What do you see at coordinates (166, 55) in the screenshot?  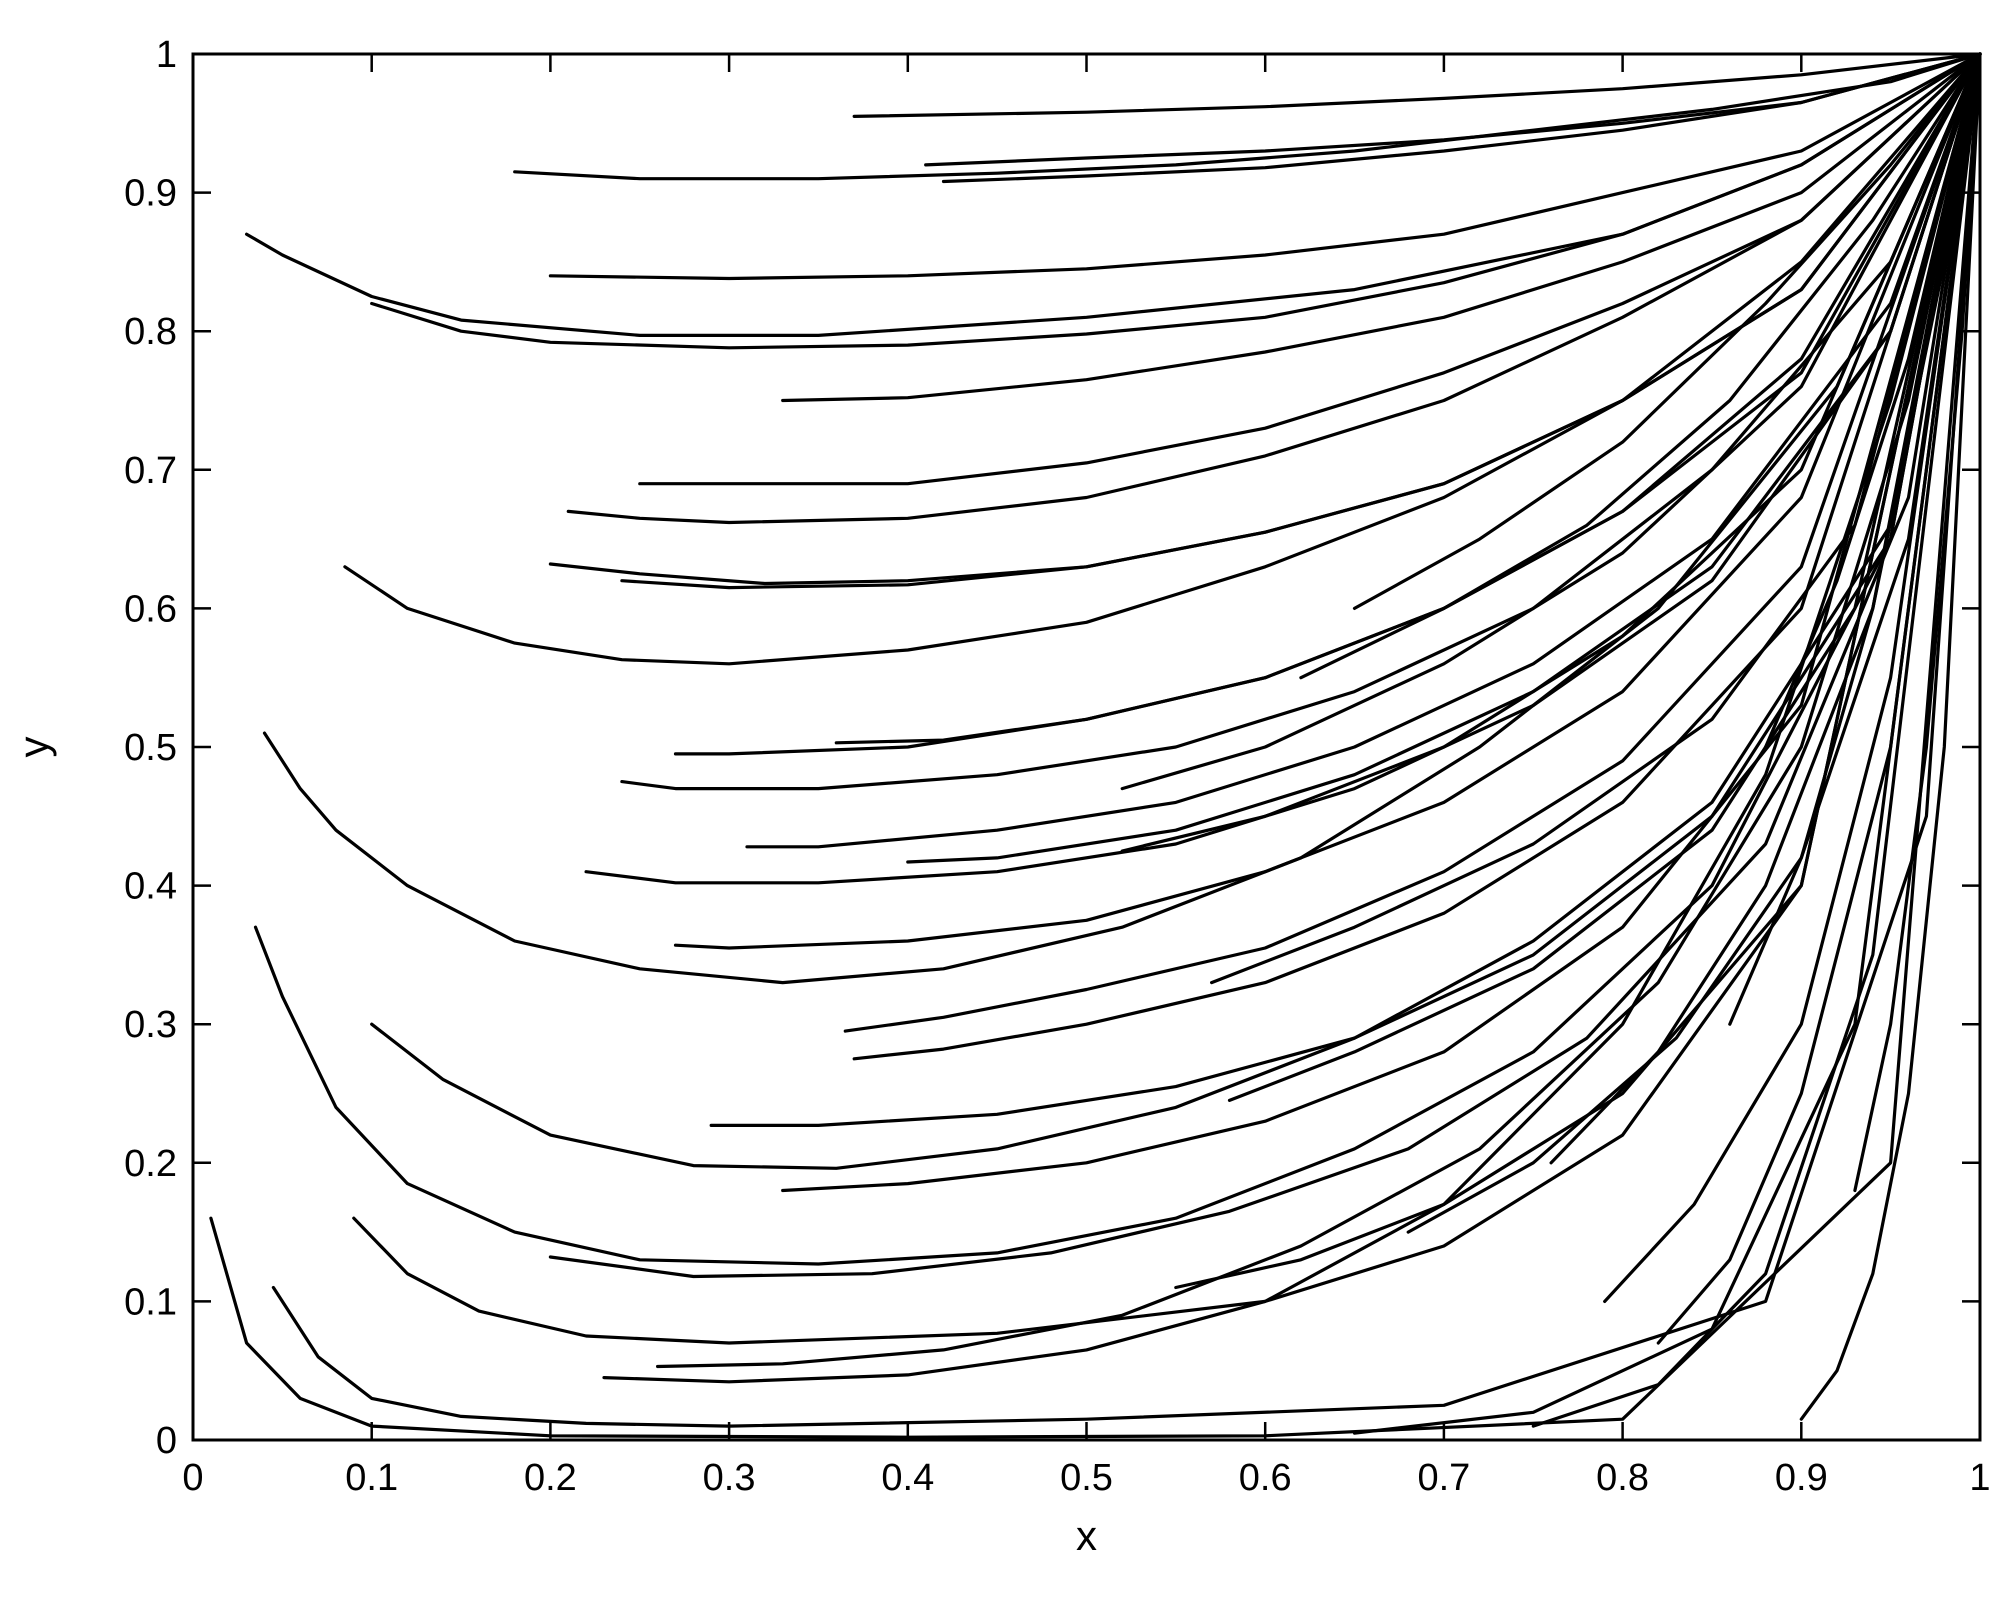 I see `y-tick-label: 1` at bounding box center [166, 55].